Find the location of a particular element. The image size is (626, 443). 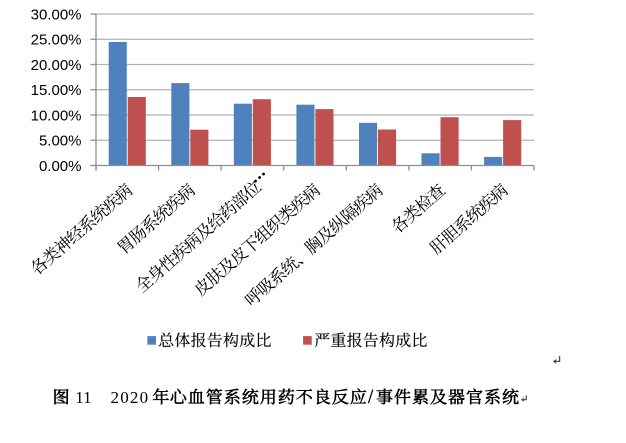

svg-text: 10.00% is located at coordinates (56, 115).